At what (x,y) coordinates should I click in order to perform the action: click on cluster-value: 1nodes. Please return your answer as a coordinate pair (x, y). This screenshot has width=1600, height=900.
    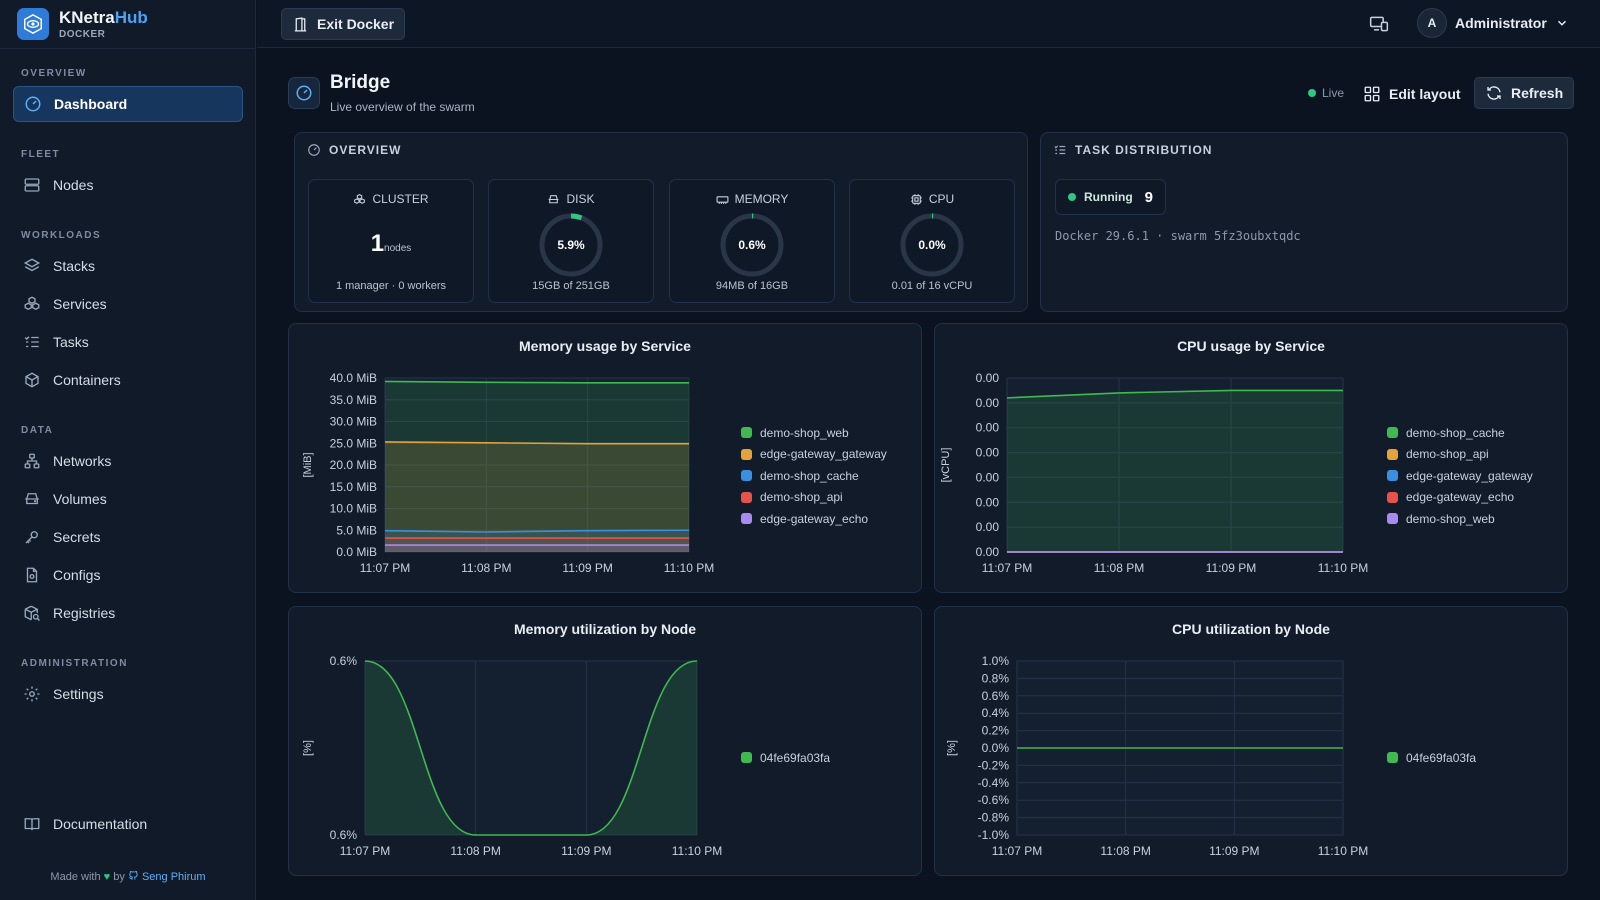
    Looking at the image, I should click on (391, 244).